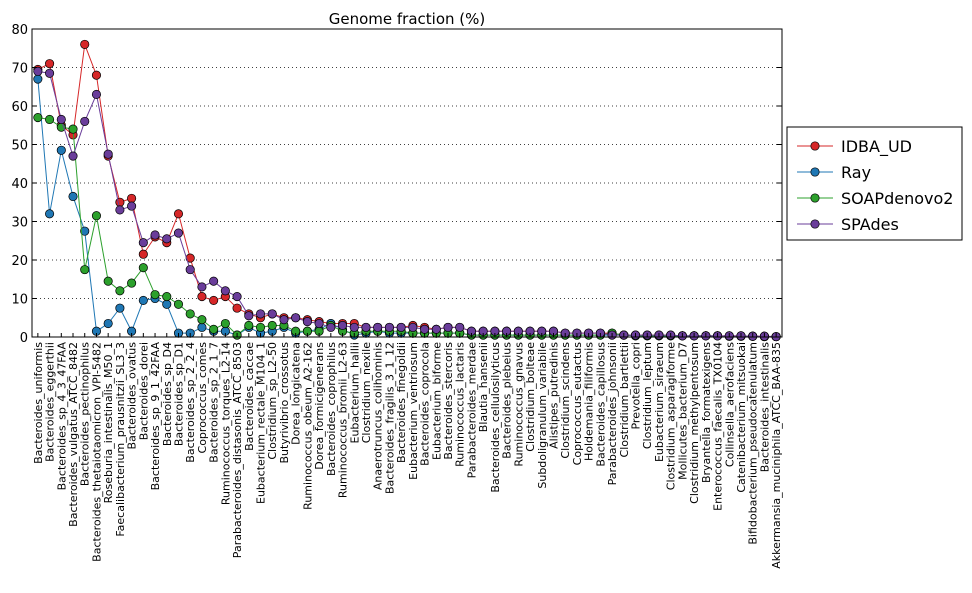 The height and width of the screenshot is (593, 972). Describe the element at coordinates (284, 403) in the screenshot. I see `x-tick-label: Butyrivibrio_crossotus` at that location.